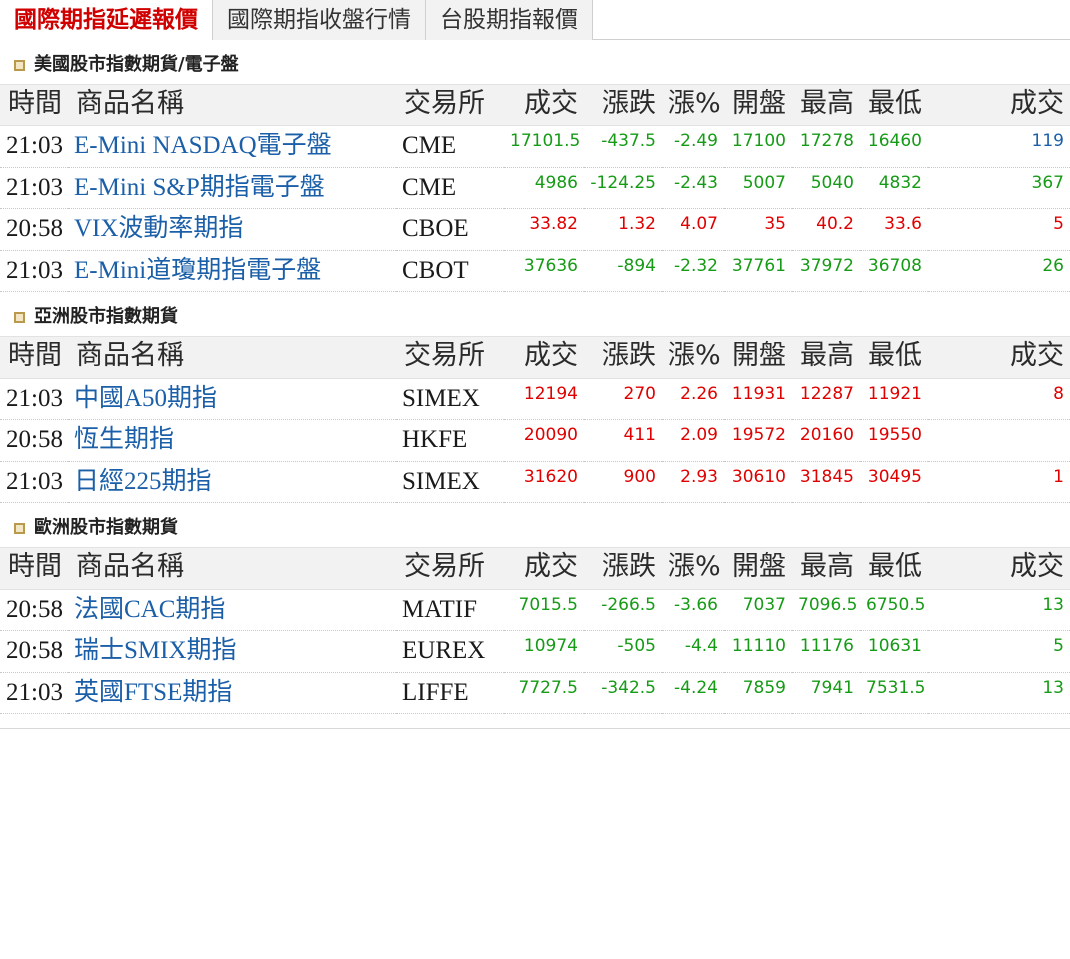  What do you see at coordinates (450, 229) in the screenshot?
I see `cell-exchange: CBOE` at bounding box center [450, 229].